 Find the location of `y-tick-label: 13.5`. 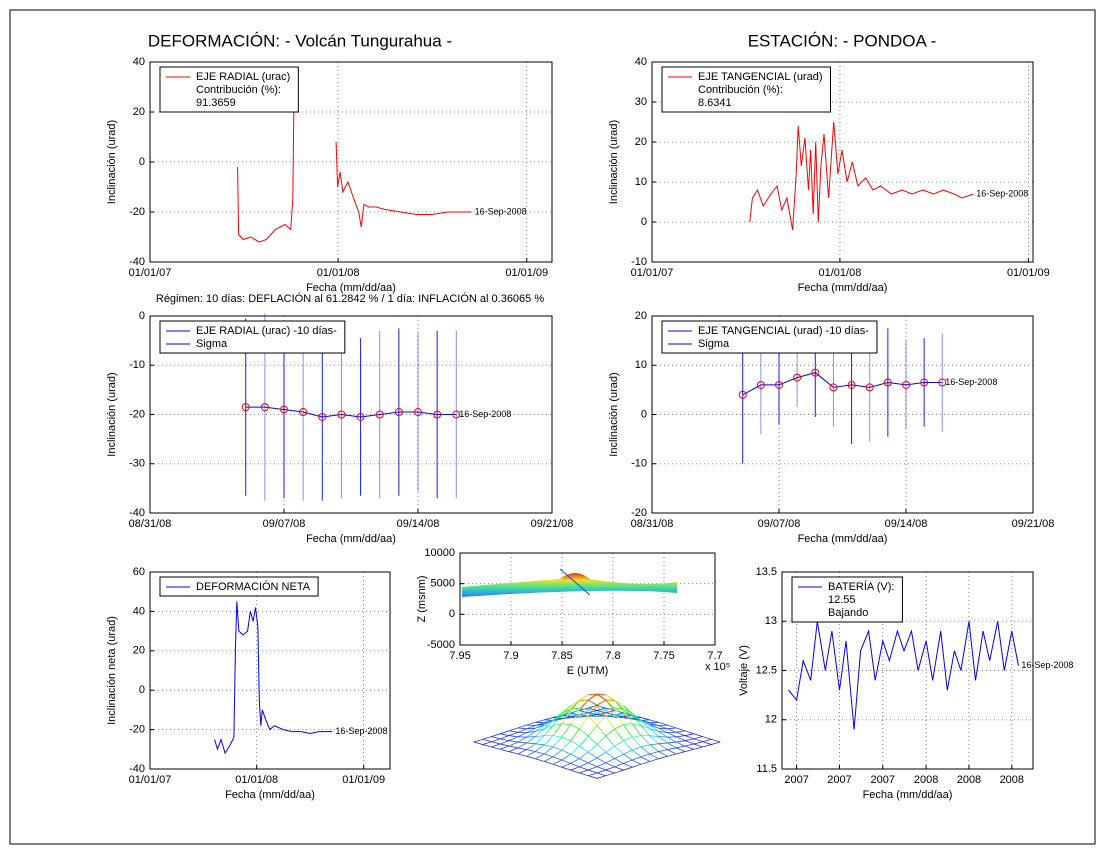

y-tick-label: 13.5 is located at coordinates (766, 572).